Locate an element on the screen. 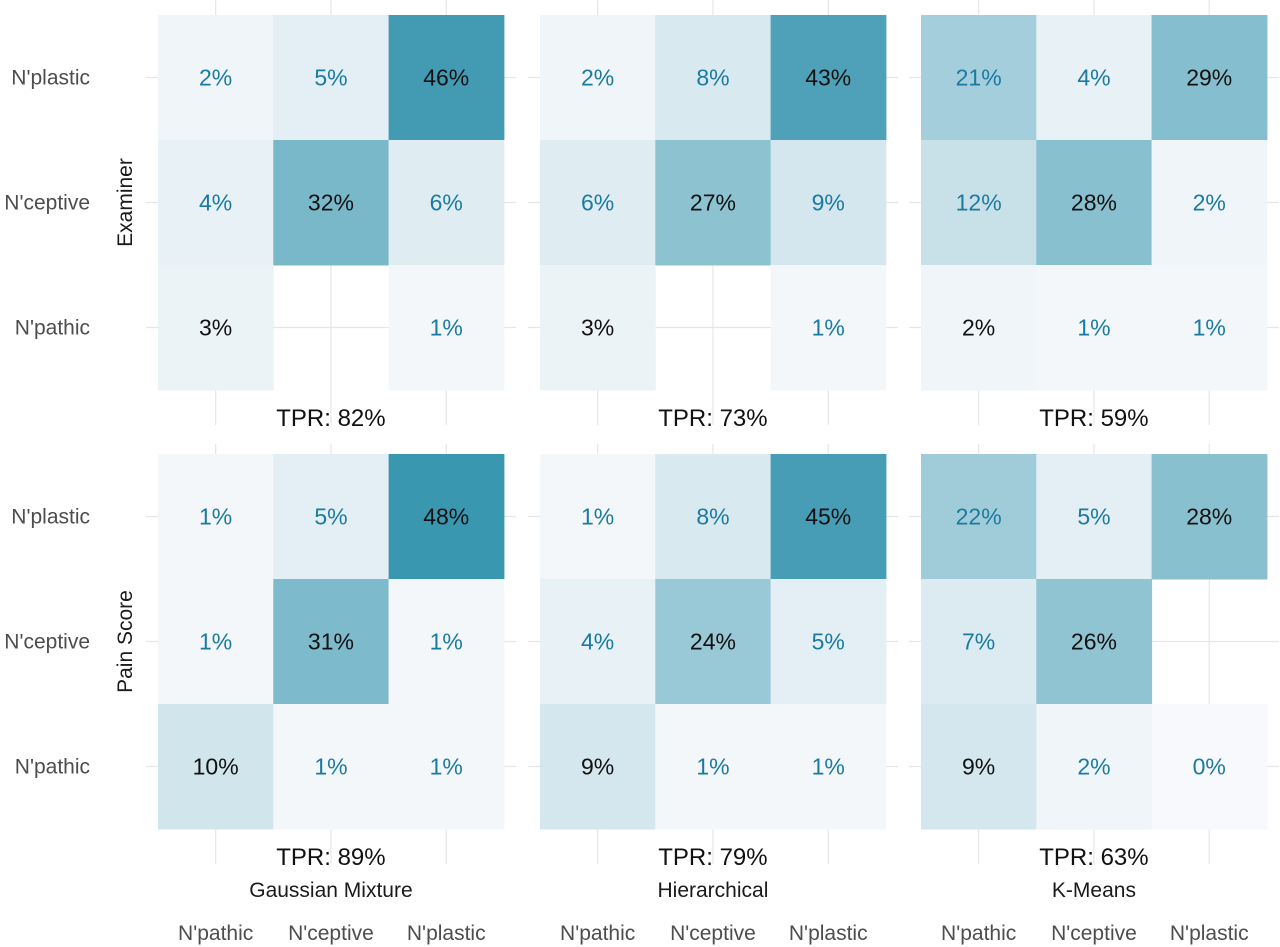  column-facet-label: Gaussian Mixture is located at coordinates (330, 890).